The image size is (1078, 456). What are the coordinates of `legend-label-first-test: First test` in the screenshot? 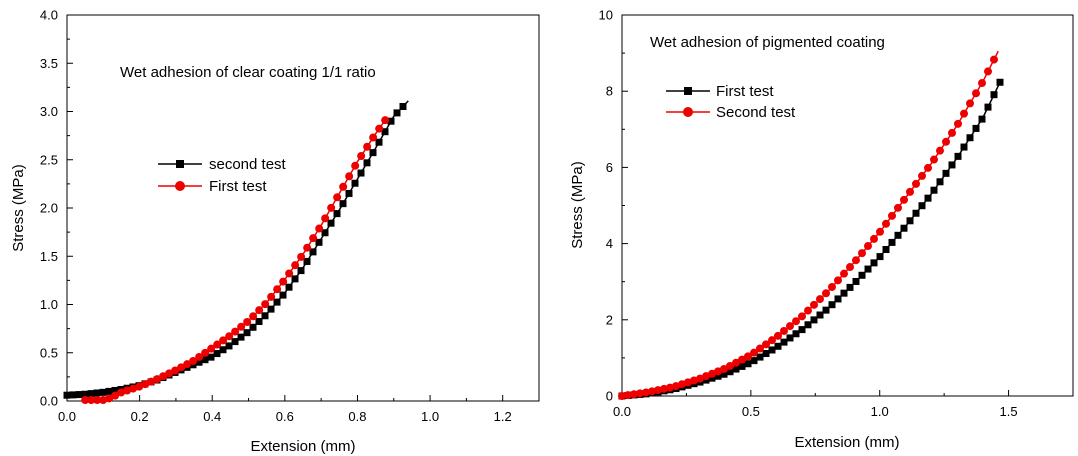 It's located at (745, 91).